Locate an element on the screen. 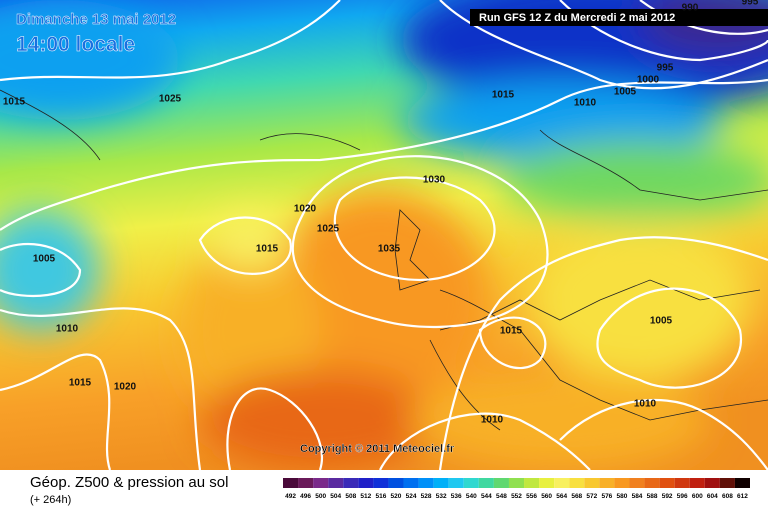 Image resolution: width=768 pixels, height=512 pixels. legend-label: 572 is located at coordinates (591, 496).